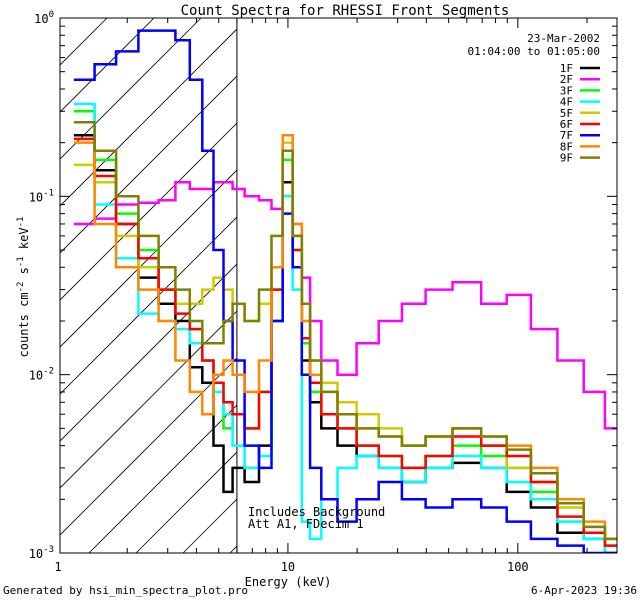 The width and height of the screenshot is (640, 600). Describe the element at coordinates (44, 18) in the screenshot. I see `y-tick-label: 10⁰` at that location.